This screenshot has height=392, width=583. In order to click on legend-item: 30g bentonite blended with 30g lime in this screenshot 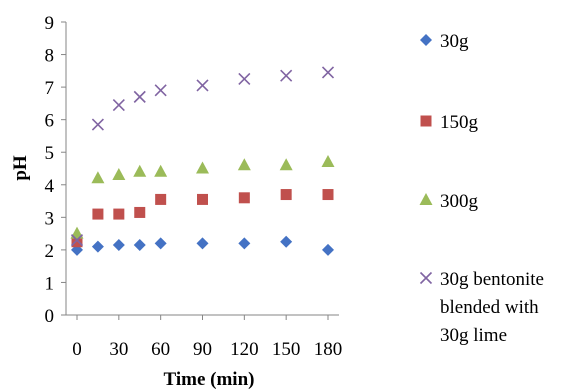, I will do `click(481, 307)`.